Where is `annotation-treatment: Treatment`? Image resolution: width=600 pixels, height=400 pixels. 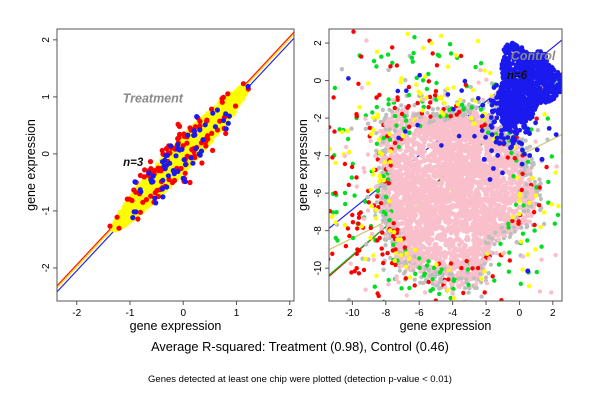 annotation-treatment: Treatment is located at coordinates (153, 99).